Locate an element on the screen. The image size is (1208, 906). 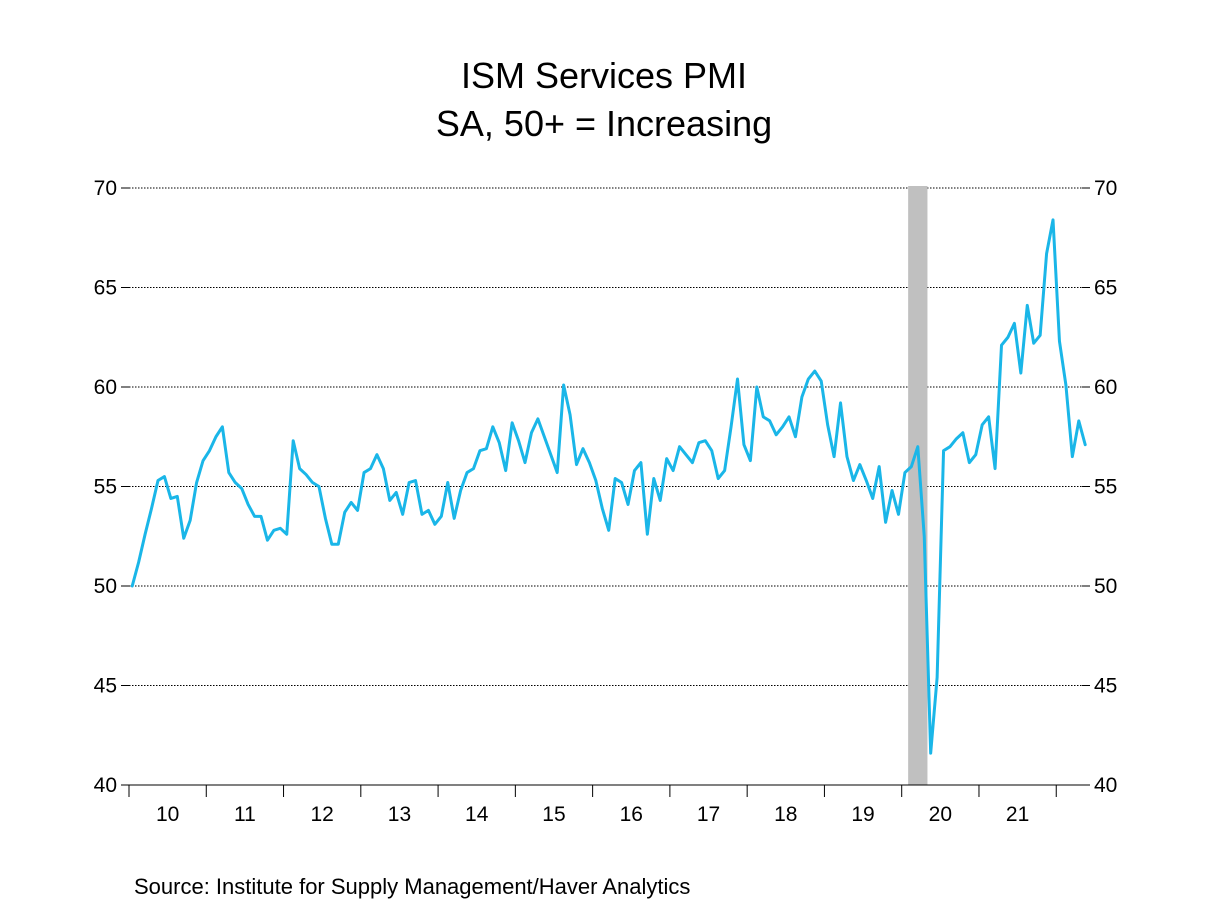
x-tick-label-16: 16 is located at coordinates (631, 814).